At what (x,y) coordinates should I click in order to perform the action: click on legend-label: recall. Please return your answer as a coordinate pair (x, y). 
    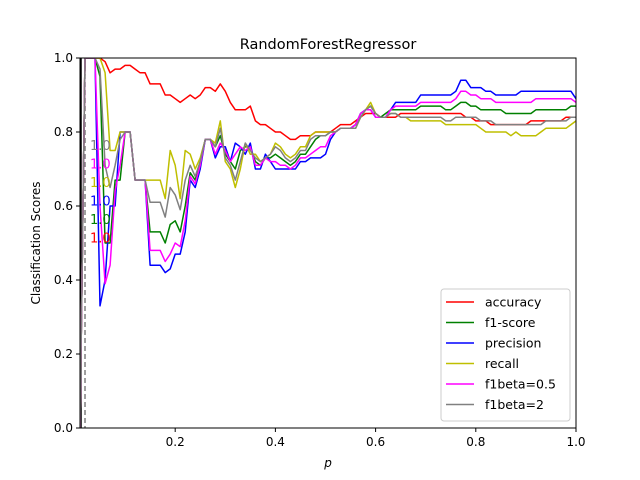
    Looking at the image, I should click on (502, 363).